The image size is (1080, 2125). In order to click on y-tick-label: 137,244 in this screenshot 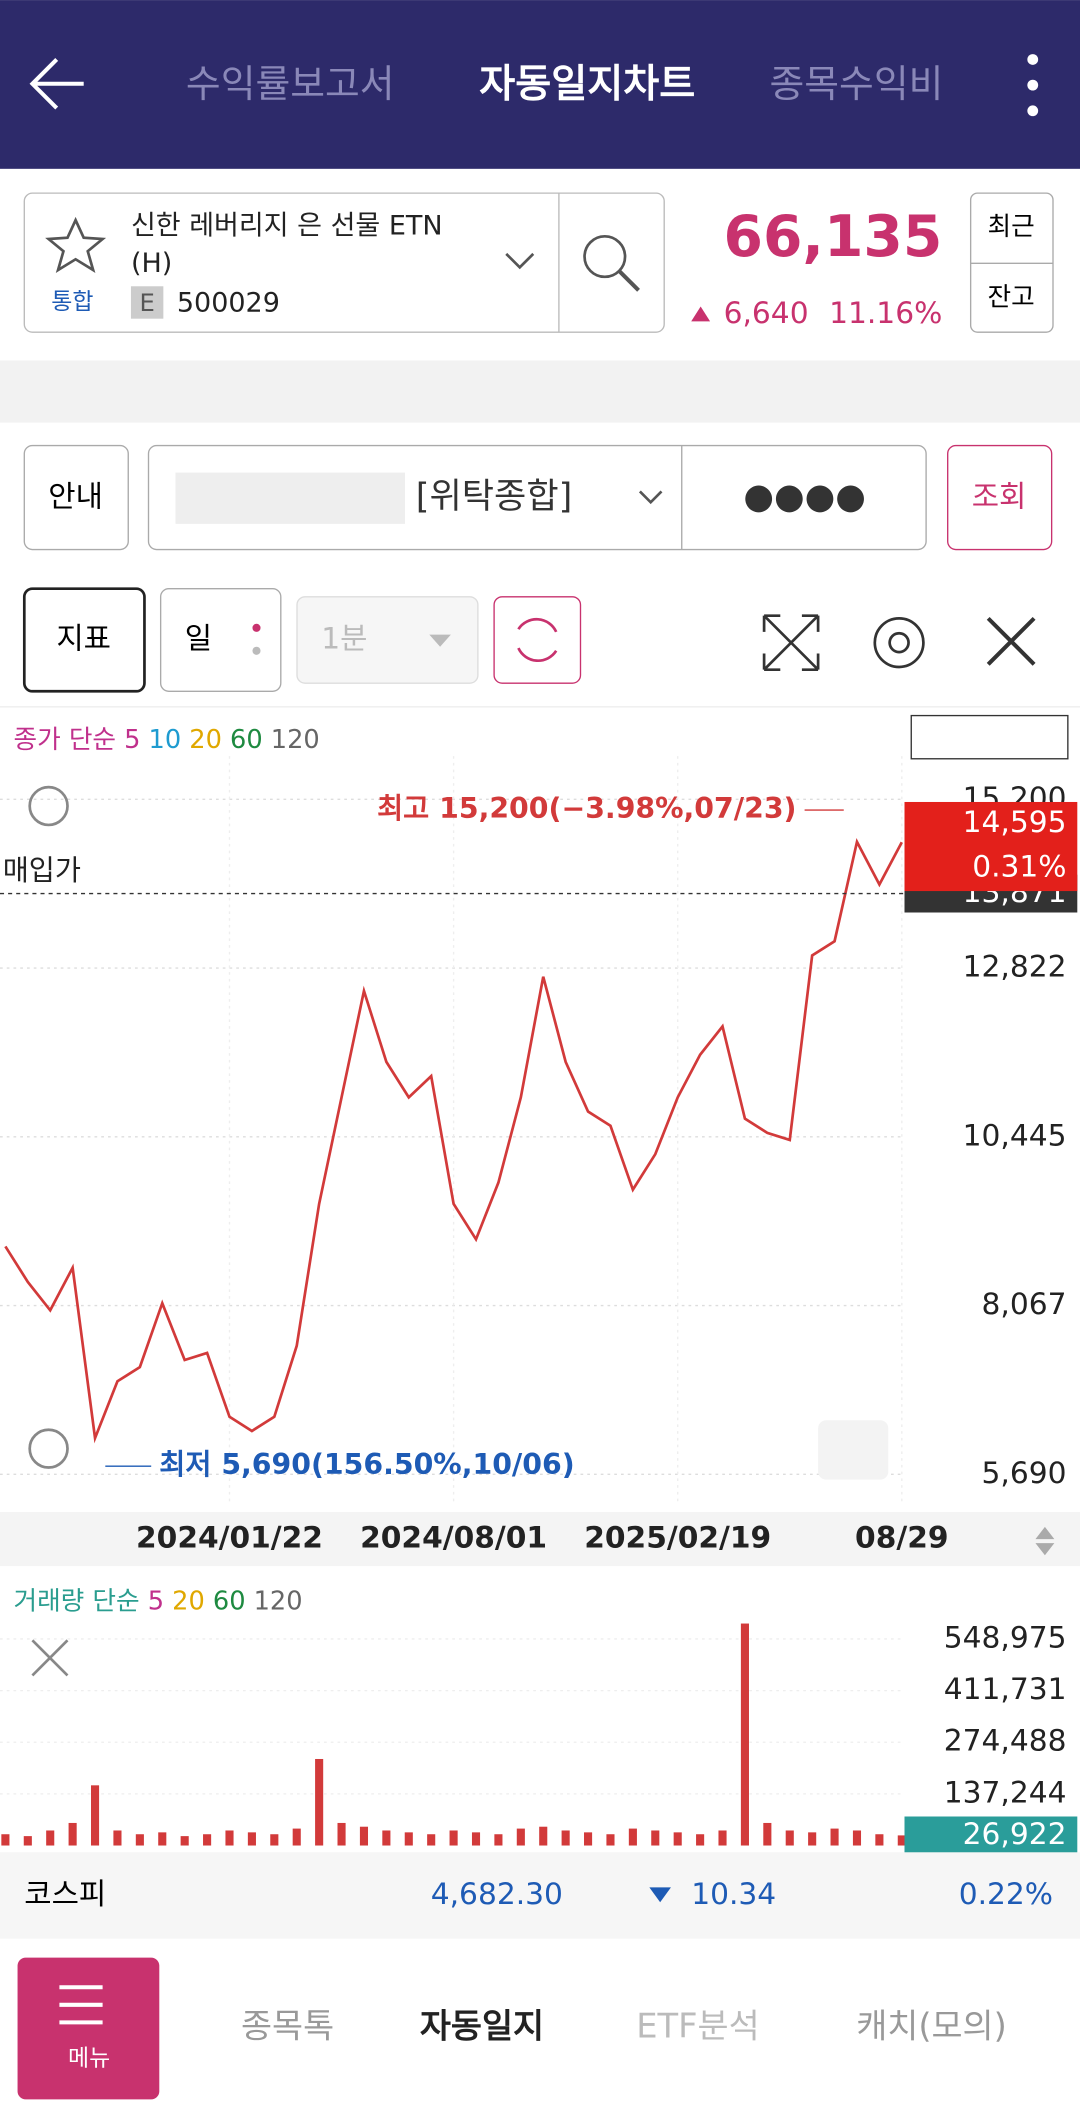, I will do `click(1005, 1792)`.